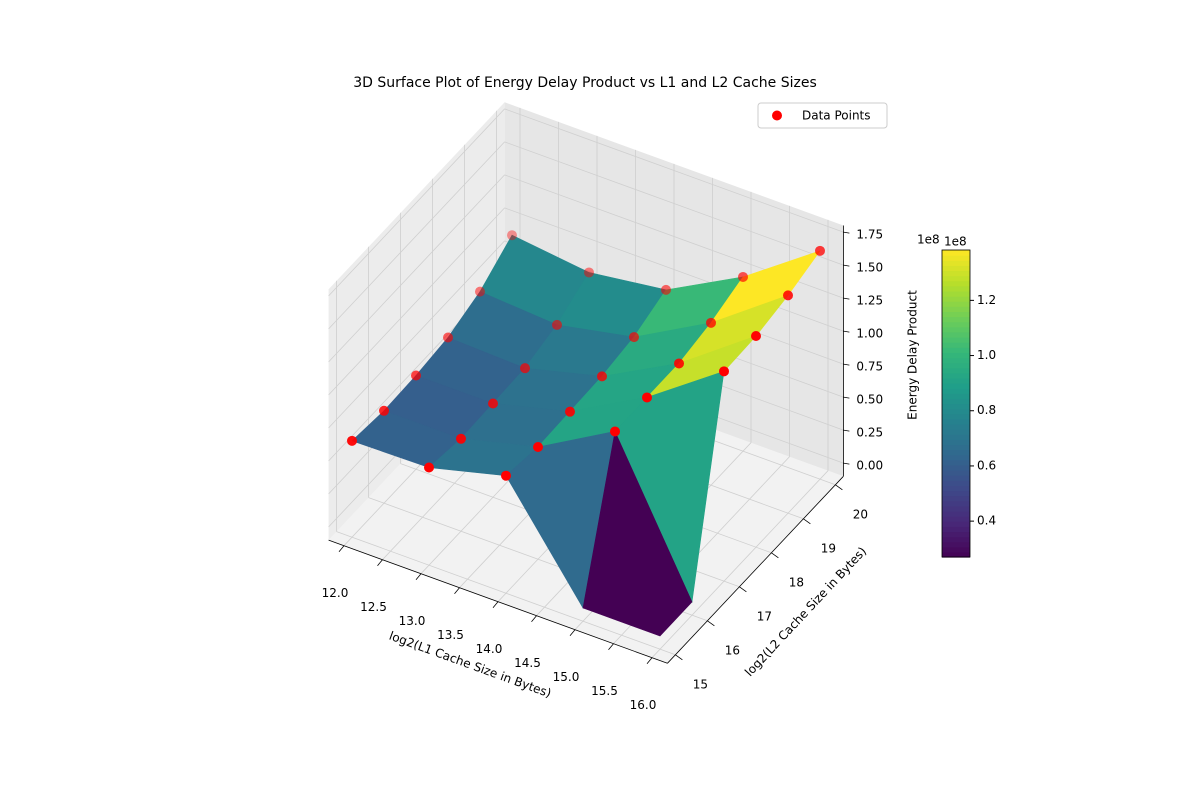  I want to click on axis-line, so click(498, 601).